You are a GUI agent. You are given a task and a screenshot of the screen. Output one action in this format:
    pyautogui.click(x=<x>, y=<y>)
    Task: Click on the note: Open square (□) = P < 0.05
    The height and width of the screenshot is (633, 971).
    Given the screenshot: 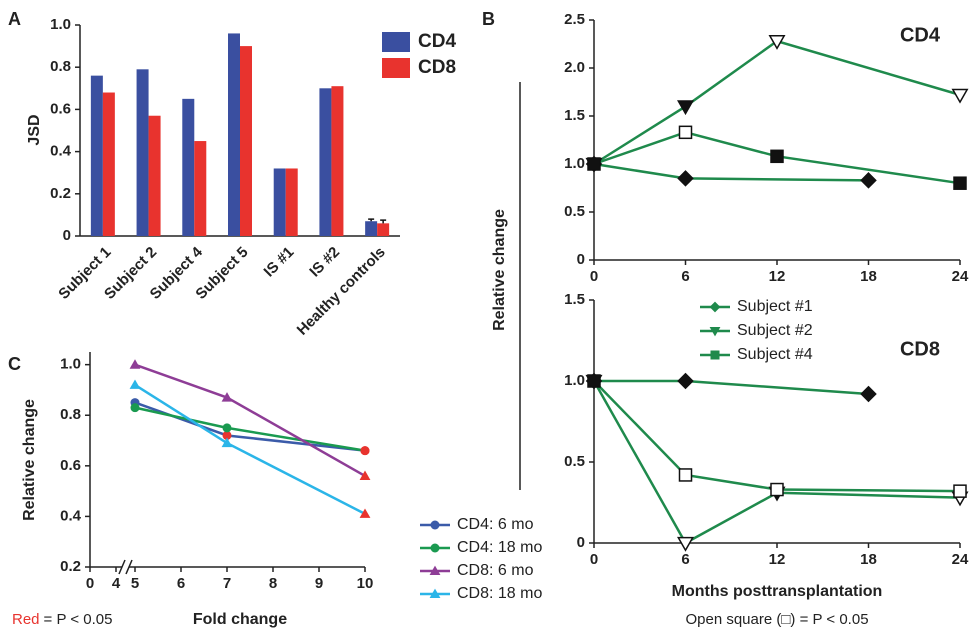 What is the action you would take?
    pyautogui.click(x=776, y=619)
    